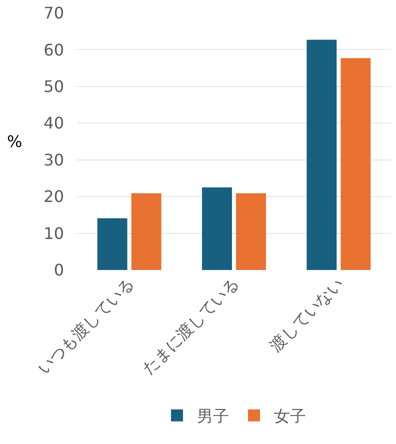 Image resolution: width=396 pixels, height=444 pixels. I want to click on y-tick-label: 10, so click(54, 233).